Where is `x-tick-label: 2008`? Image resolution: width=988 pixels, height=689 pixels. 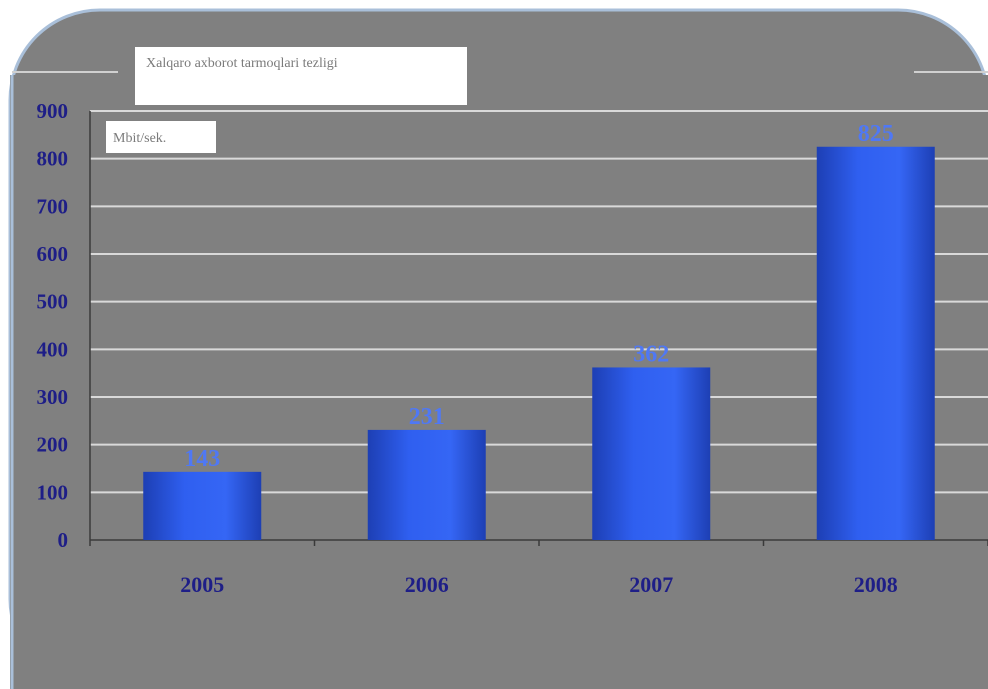
x-tick-label: 2008 is located at coordinates (876, 584).